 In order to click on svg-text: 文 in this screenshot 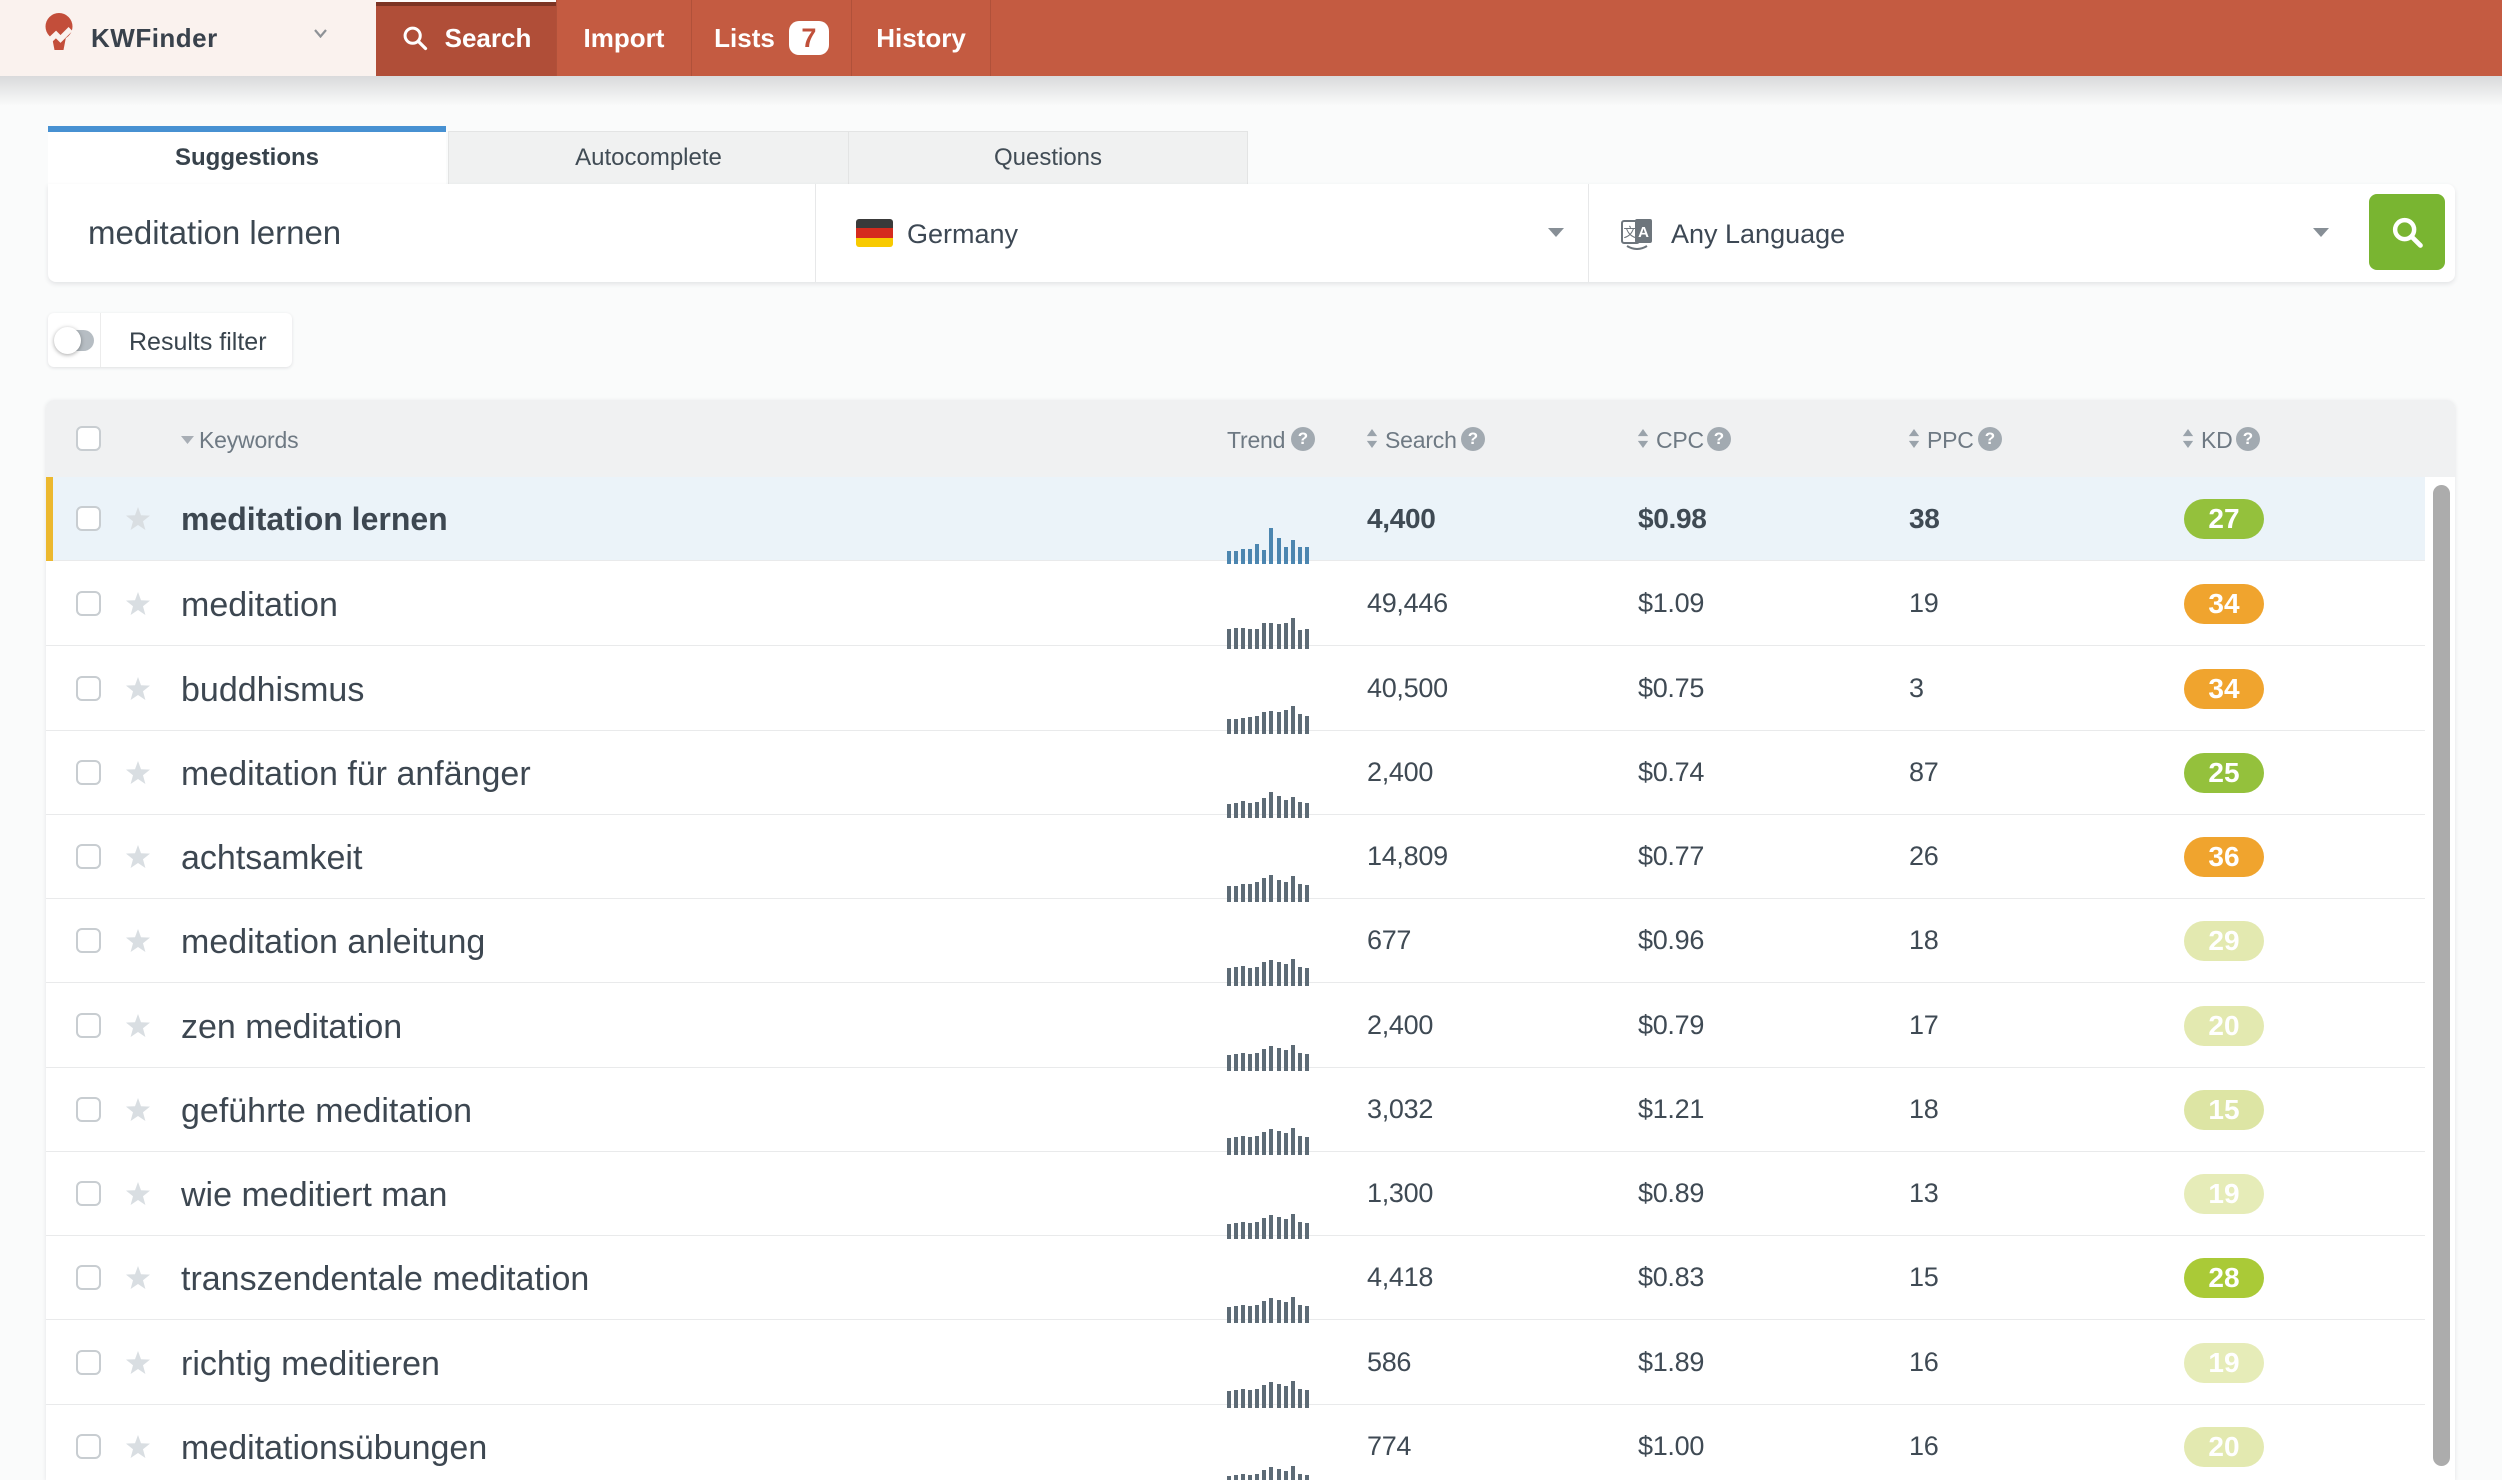, I will do `click(1629, 232)`.